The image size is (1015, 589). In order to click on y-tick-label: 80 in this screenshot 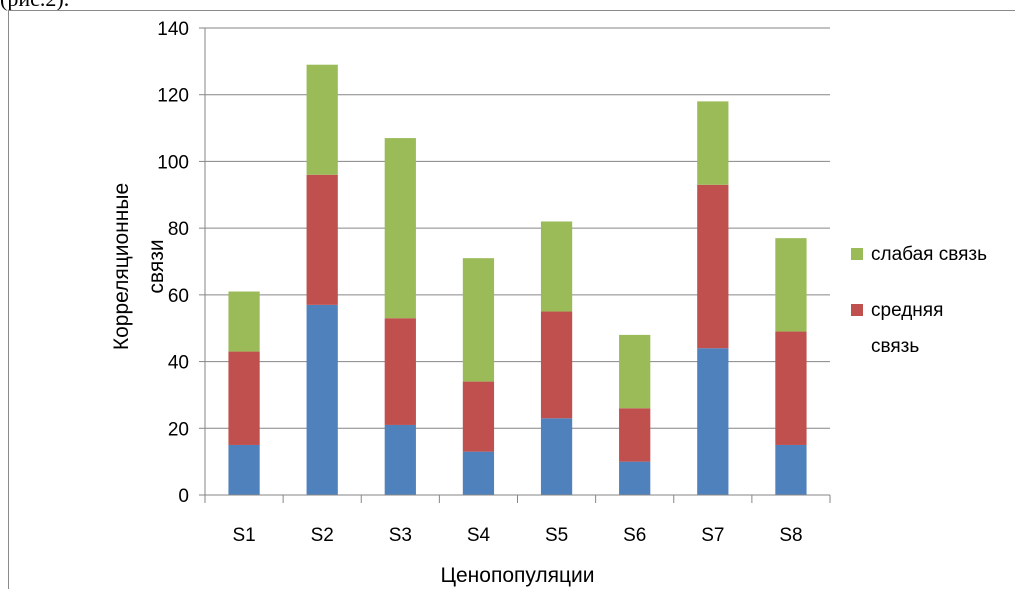, I will do `click(178, 229)`.